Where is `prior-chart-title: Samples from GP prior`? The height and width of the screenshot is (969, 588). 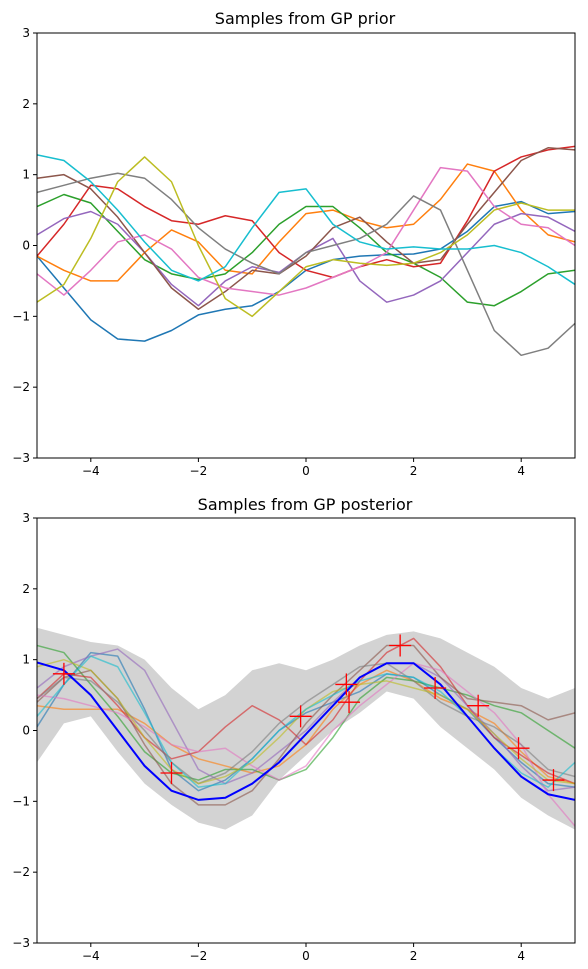 prior-chart-title: Samples from GP prior is located at coordinates (305, 18).